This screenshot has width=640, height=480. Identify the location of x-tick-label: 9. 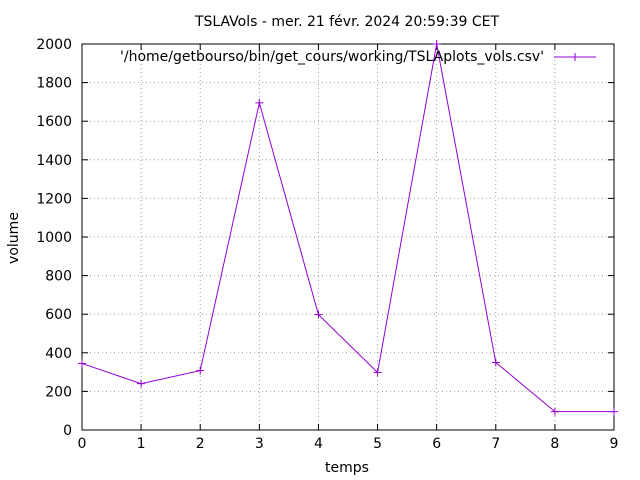
(614, 444).